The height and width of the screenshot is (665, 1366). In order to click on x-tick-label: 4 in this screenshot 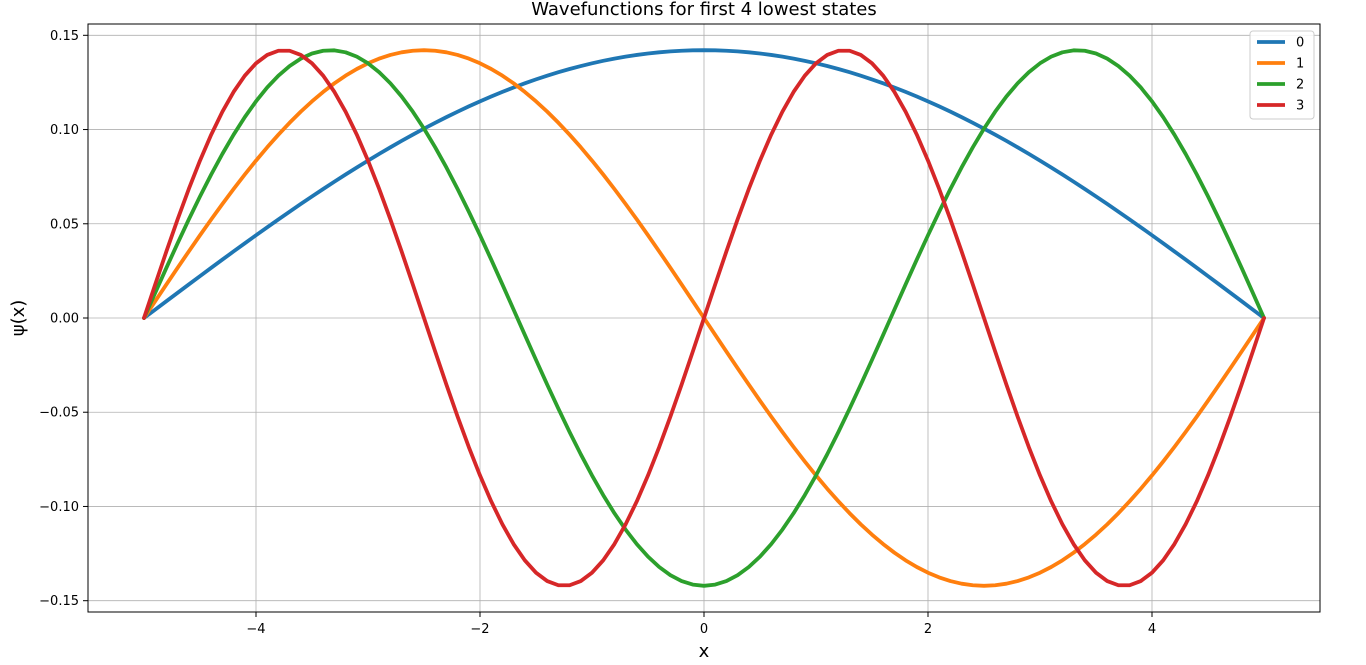, I will do `click(1152, 629)`.